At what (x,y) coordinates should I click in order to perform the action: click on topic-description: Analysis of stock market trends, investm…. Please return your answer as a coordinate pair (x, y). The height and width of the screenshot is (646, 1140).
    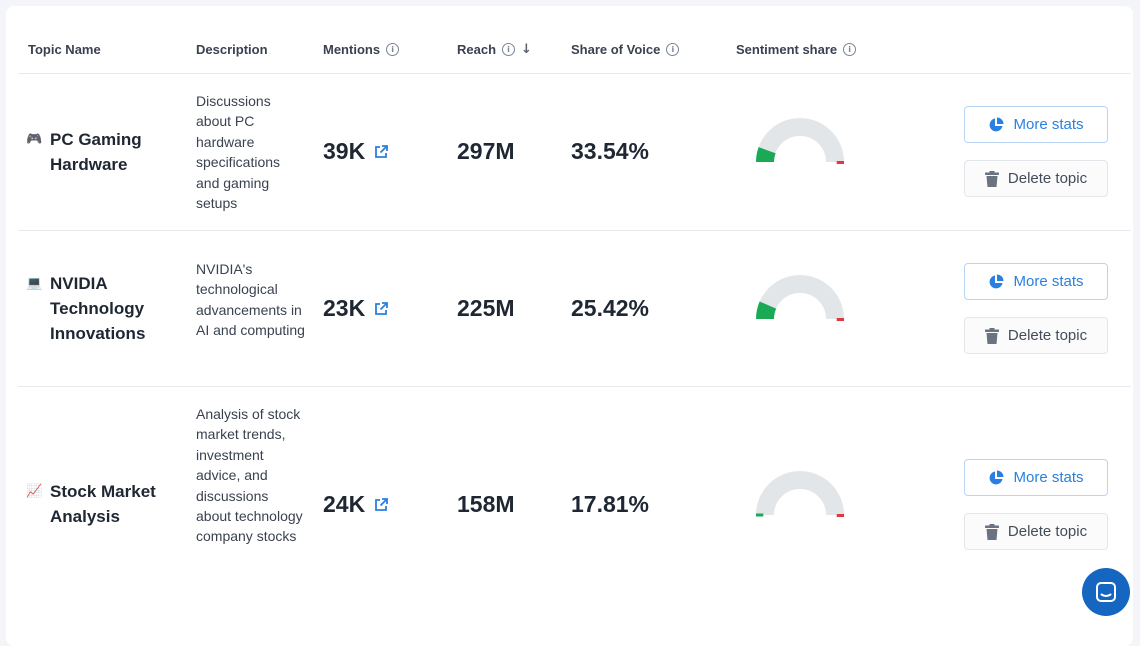
    Looking at the image, I should click on (249, 475).